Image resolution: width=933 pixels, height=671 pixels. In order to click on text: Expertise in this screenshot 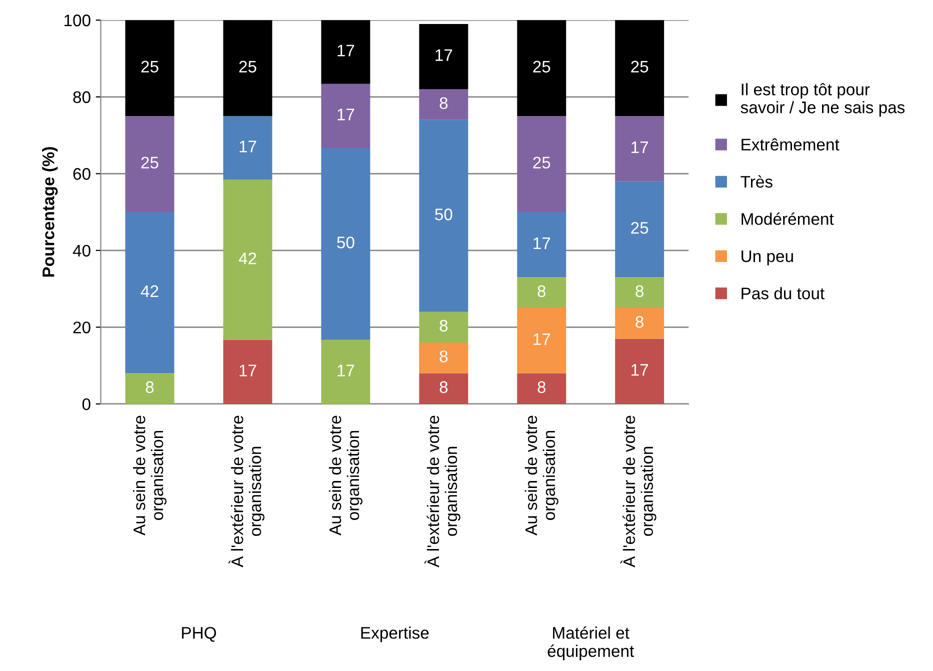, I will do `click(395, 634)`.